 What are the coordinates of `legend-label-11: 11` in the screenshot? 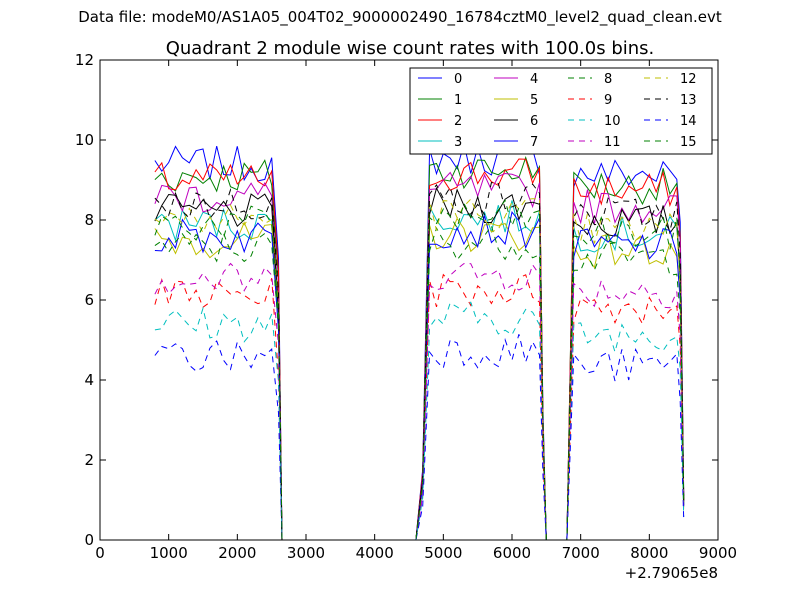 It's located at (612, 142).